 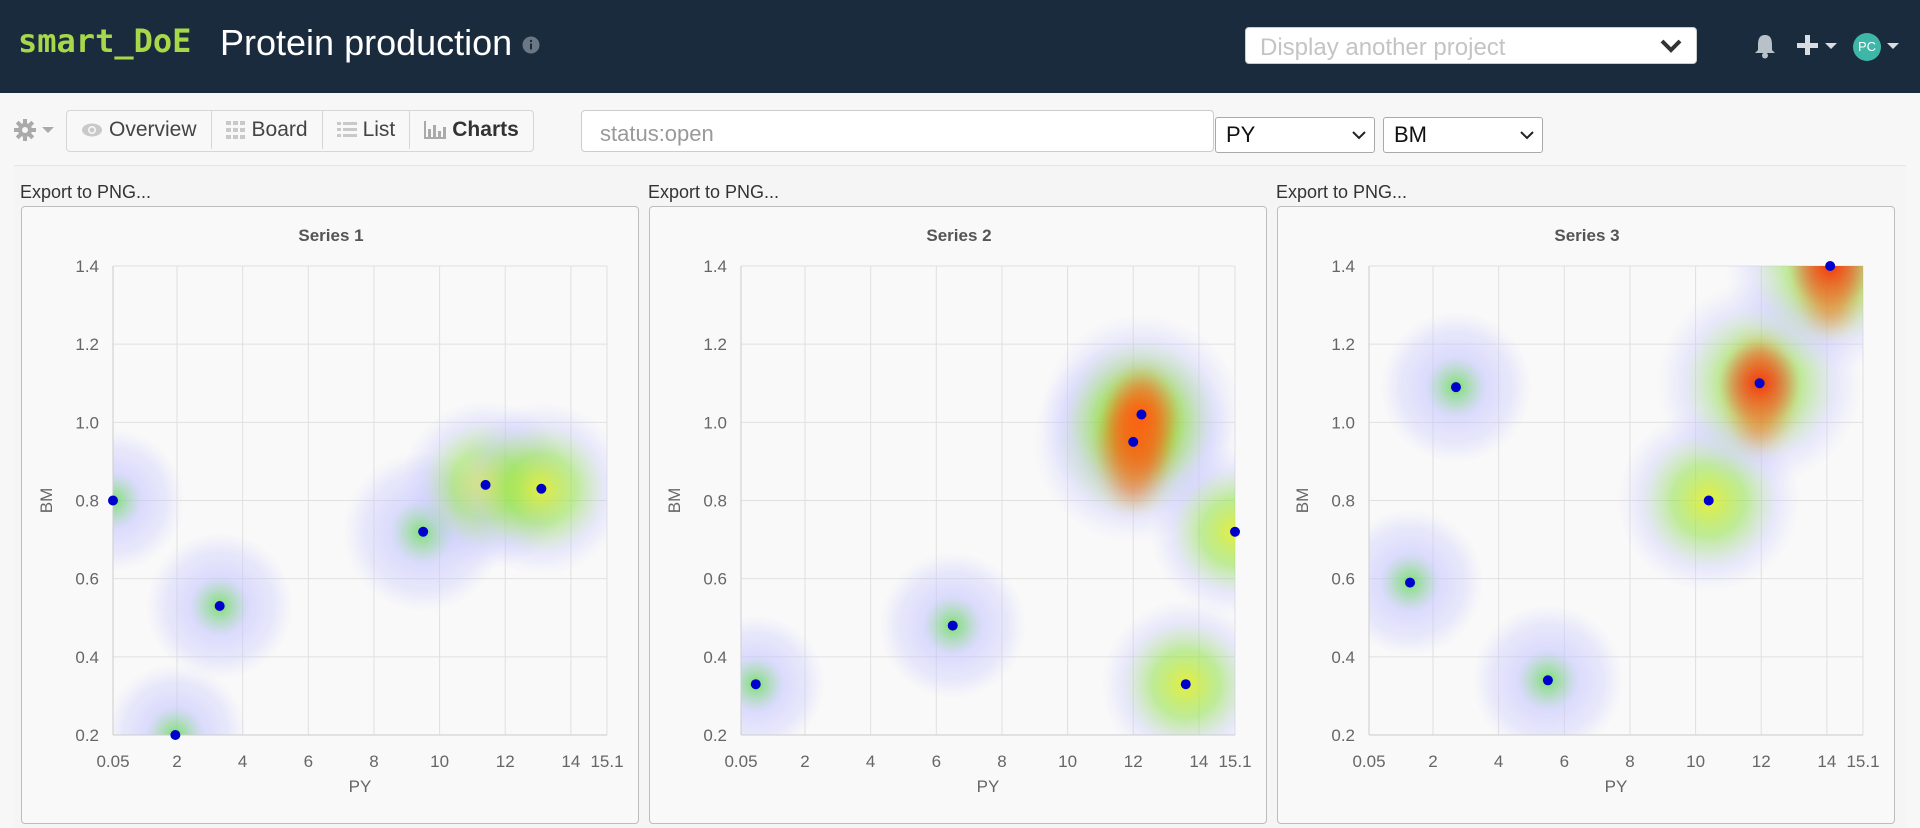 What do you see at coordinates (897, 131) in the screenshot?
I see `filter-input: status:open` at bounding box center [897, 131].